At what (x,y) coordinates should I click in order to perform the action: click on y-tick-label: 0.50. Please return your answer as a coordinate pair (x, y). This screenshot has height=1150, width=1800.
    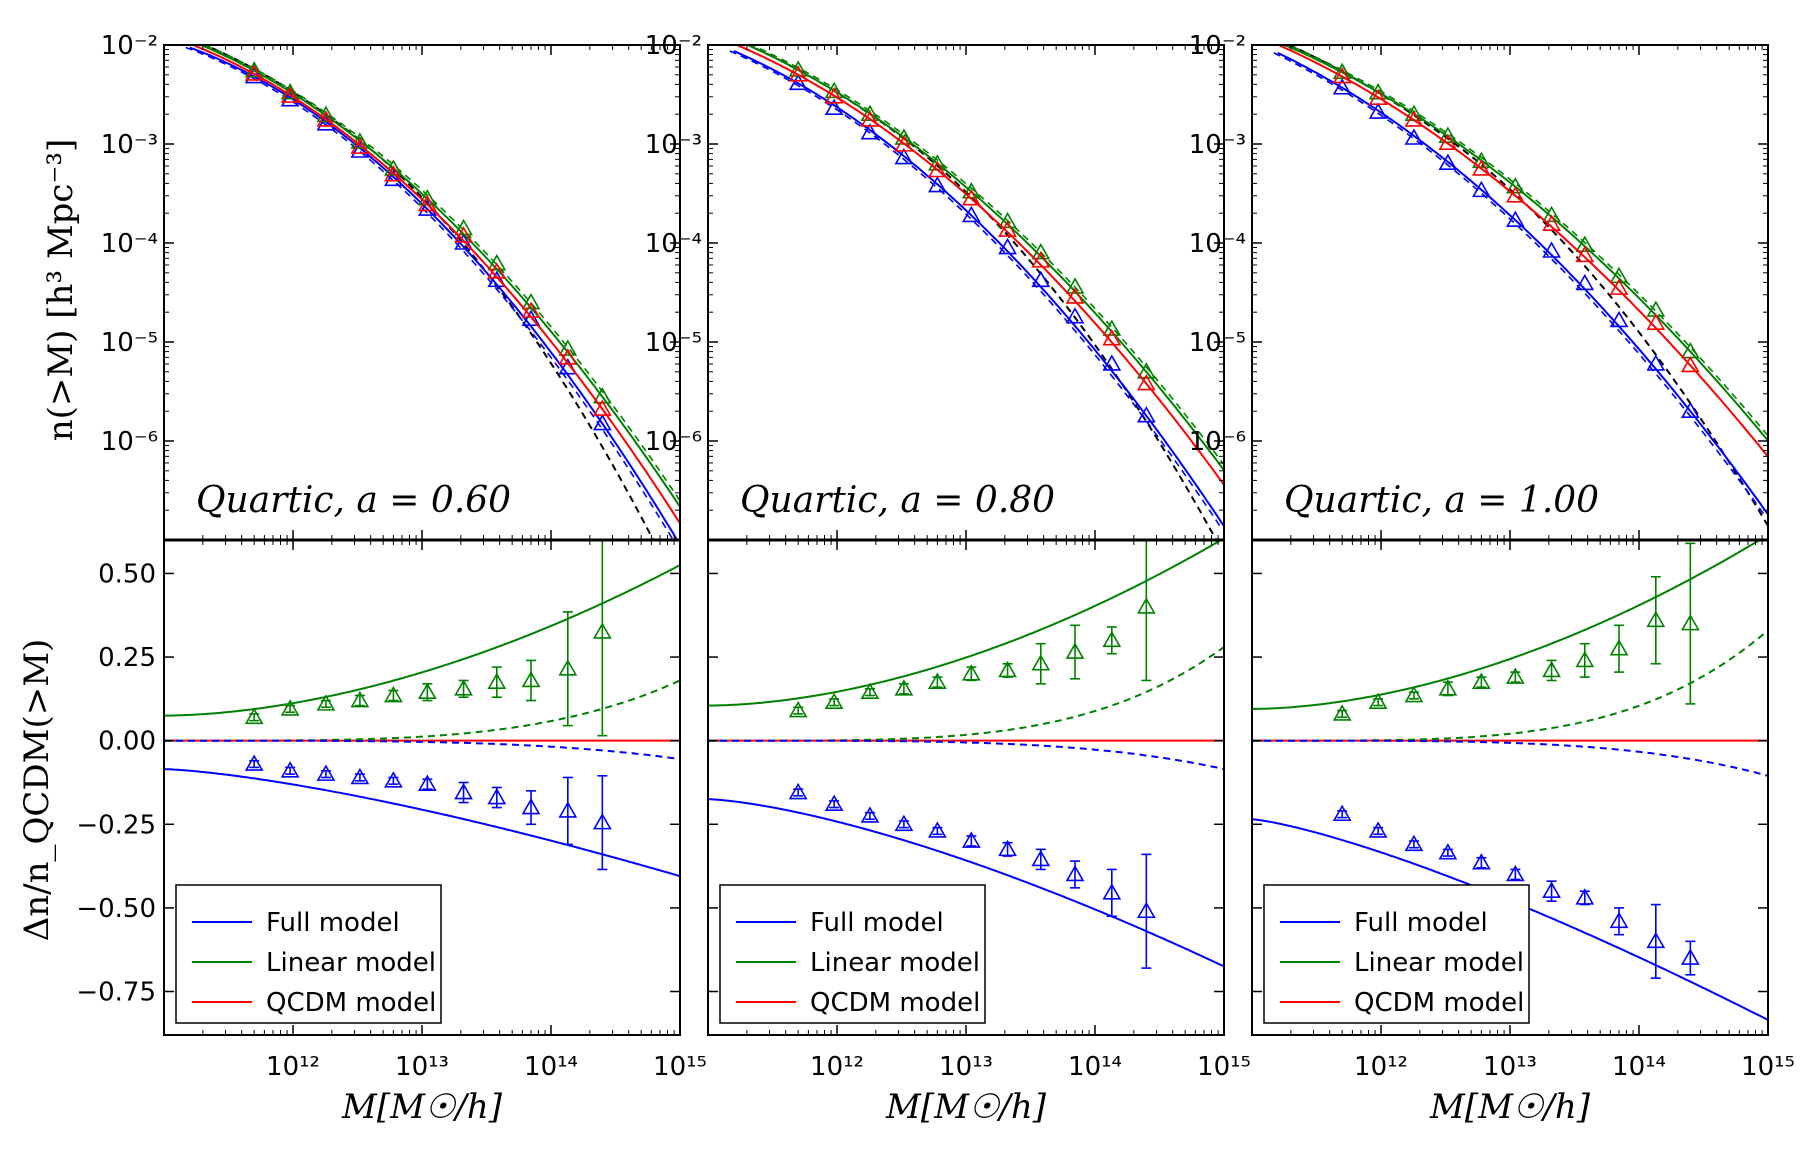
    Looking at the image, I should click on (127, 574).